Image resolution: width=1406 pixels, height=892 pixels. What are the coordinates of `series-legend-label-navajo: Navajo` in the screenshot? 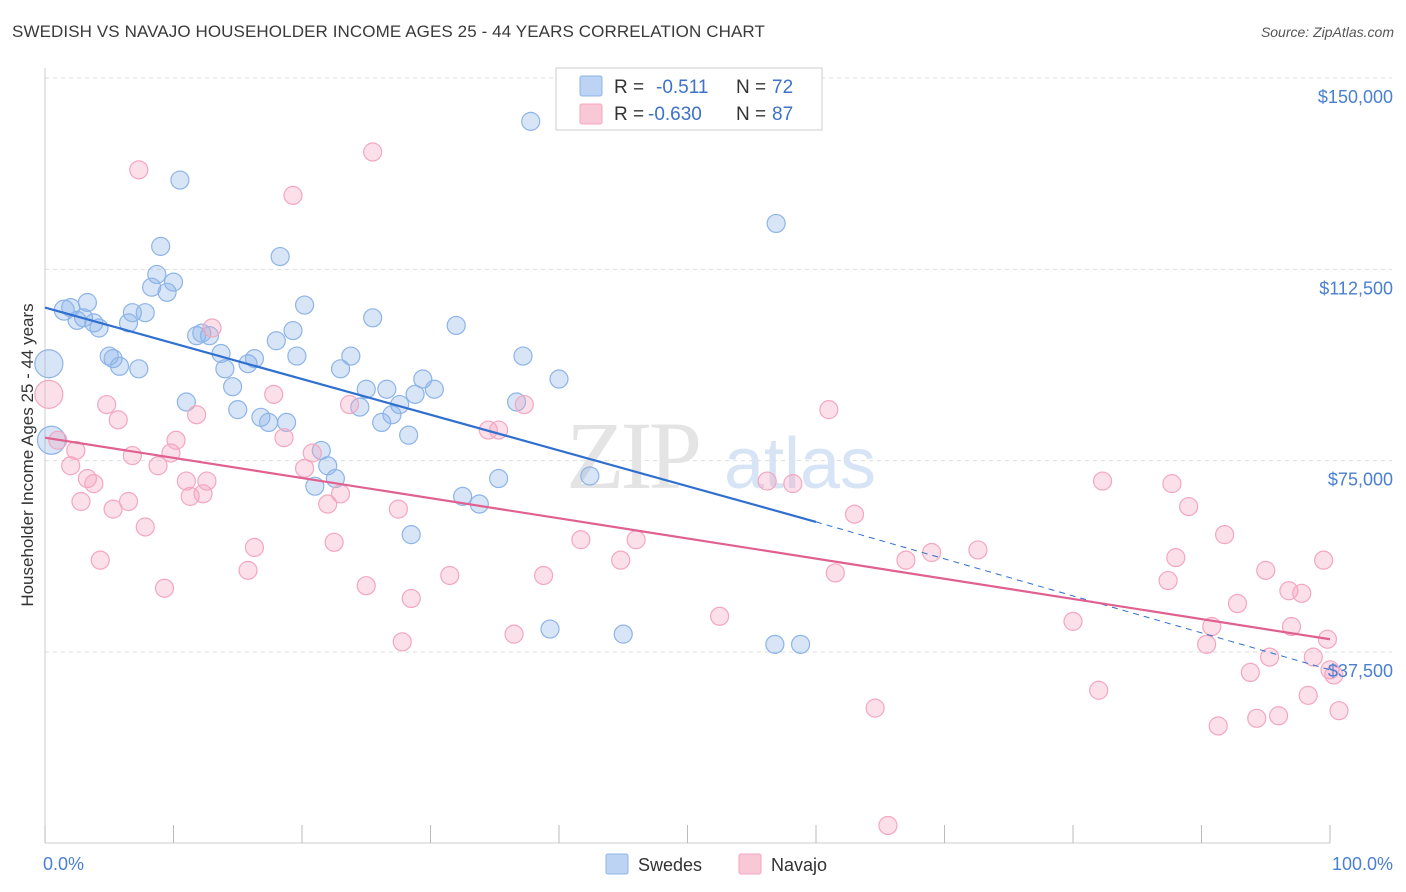 It's located at (799, 865).